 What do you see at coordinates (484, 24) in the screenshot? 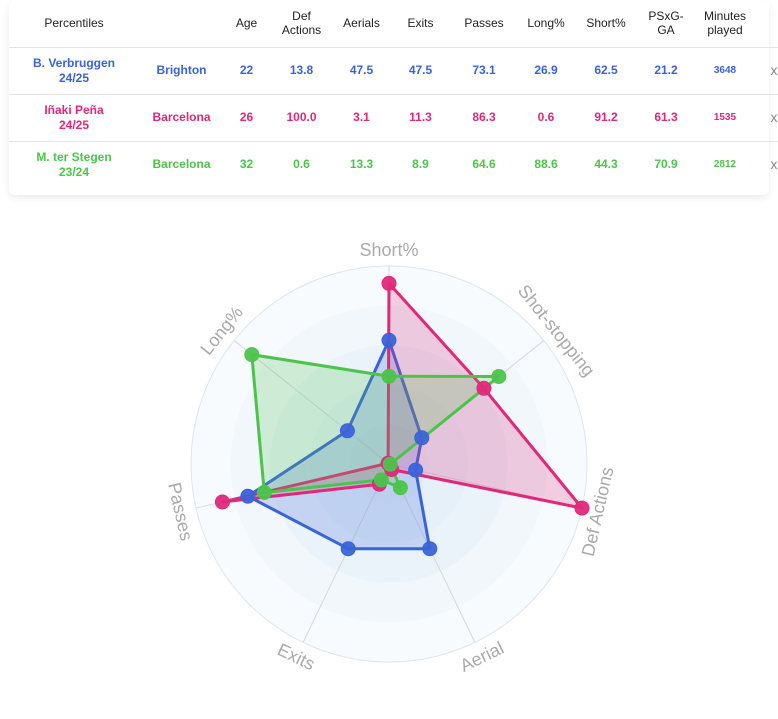
I see `header-passes: Passes` at bounding box center [484, 24].